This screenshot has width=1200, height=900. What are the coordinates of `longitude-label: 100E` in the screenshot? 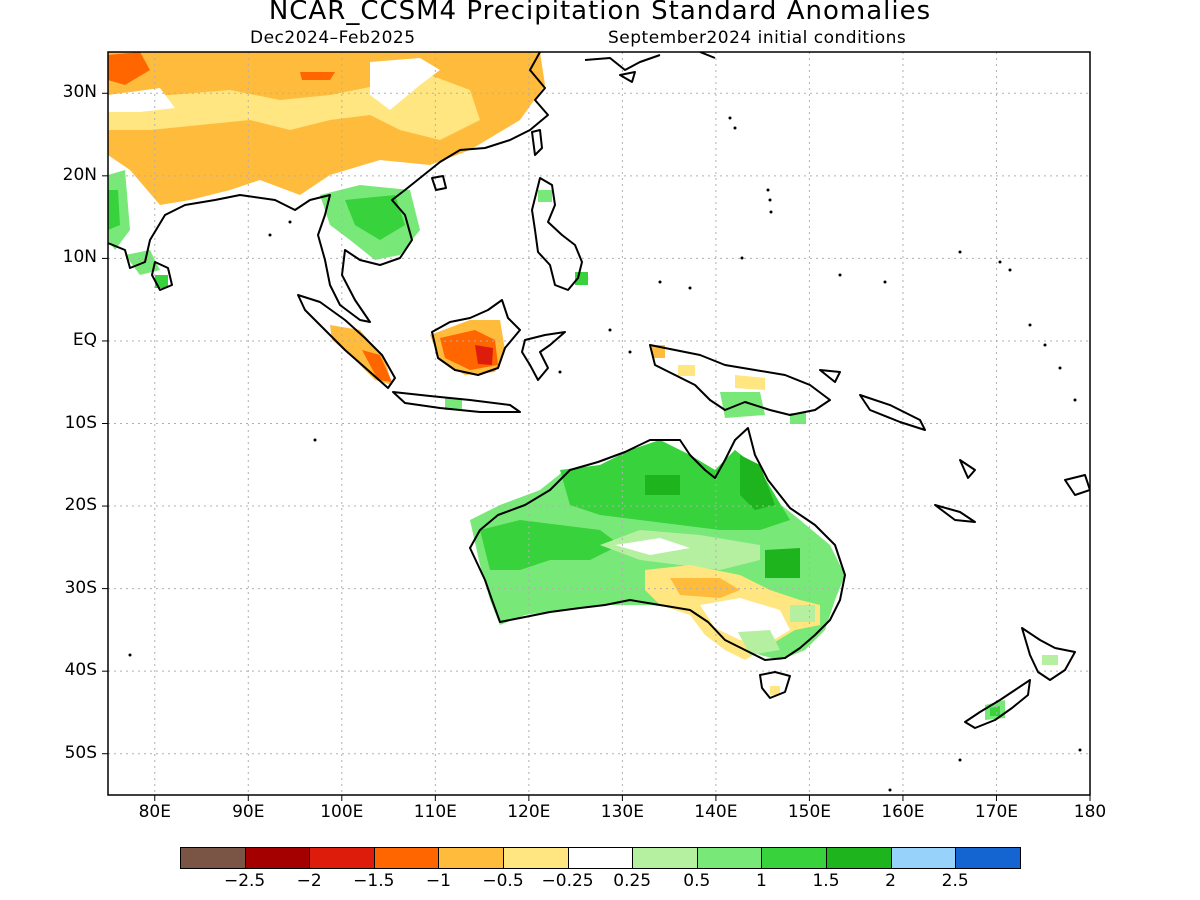 It's located at (342, 812).